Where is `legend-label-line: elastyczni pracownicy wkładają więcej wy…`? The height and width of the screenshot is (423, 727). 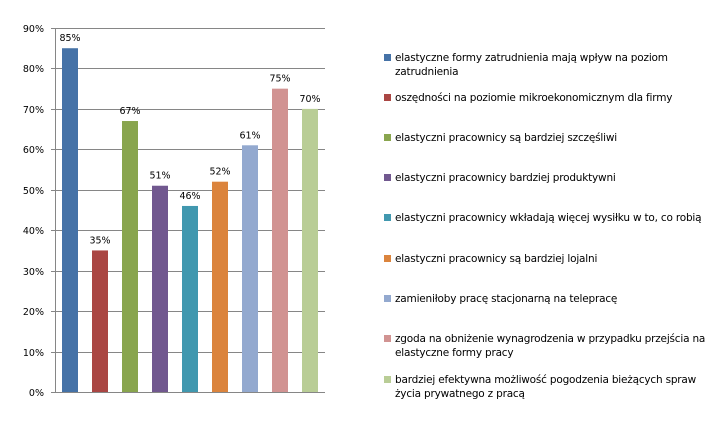
legend-label-line: elastyczni pracownicy wkładają więcej wy… is located at coordinates (548, 218).